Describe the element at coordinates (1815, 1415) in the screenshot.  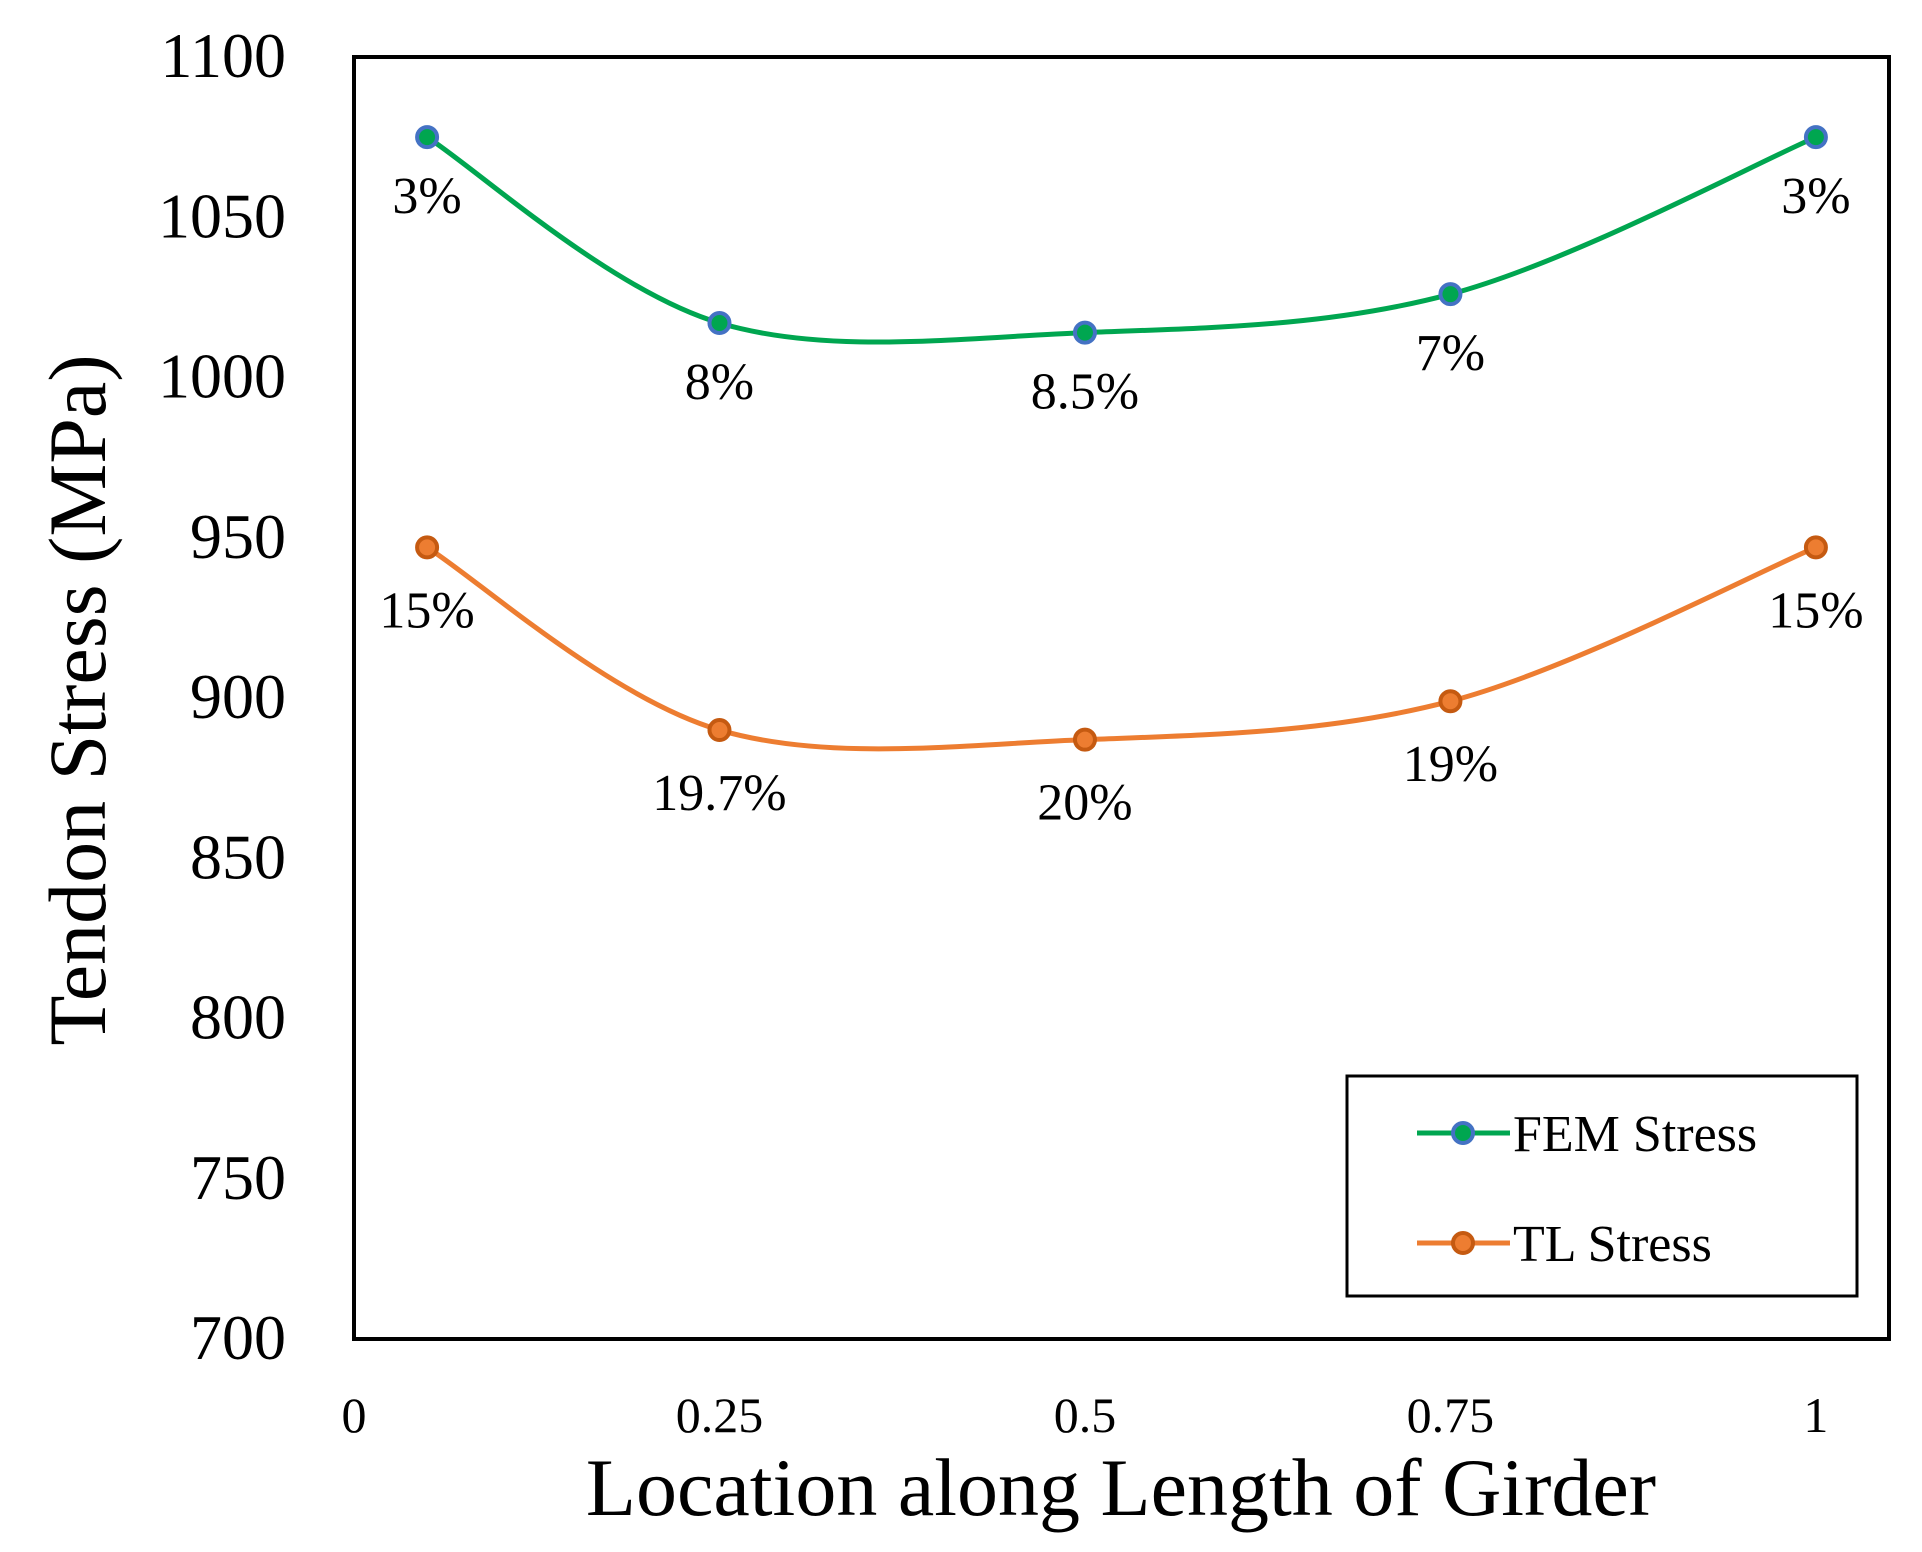
I see `x-tick-label: 1` at that location.